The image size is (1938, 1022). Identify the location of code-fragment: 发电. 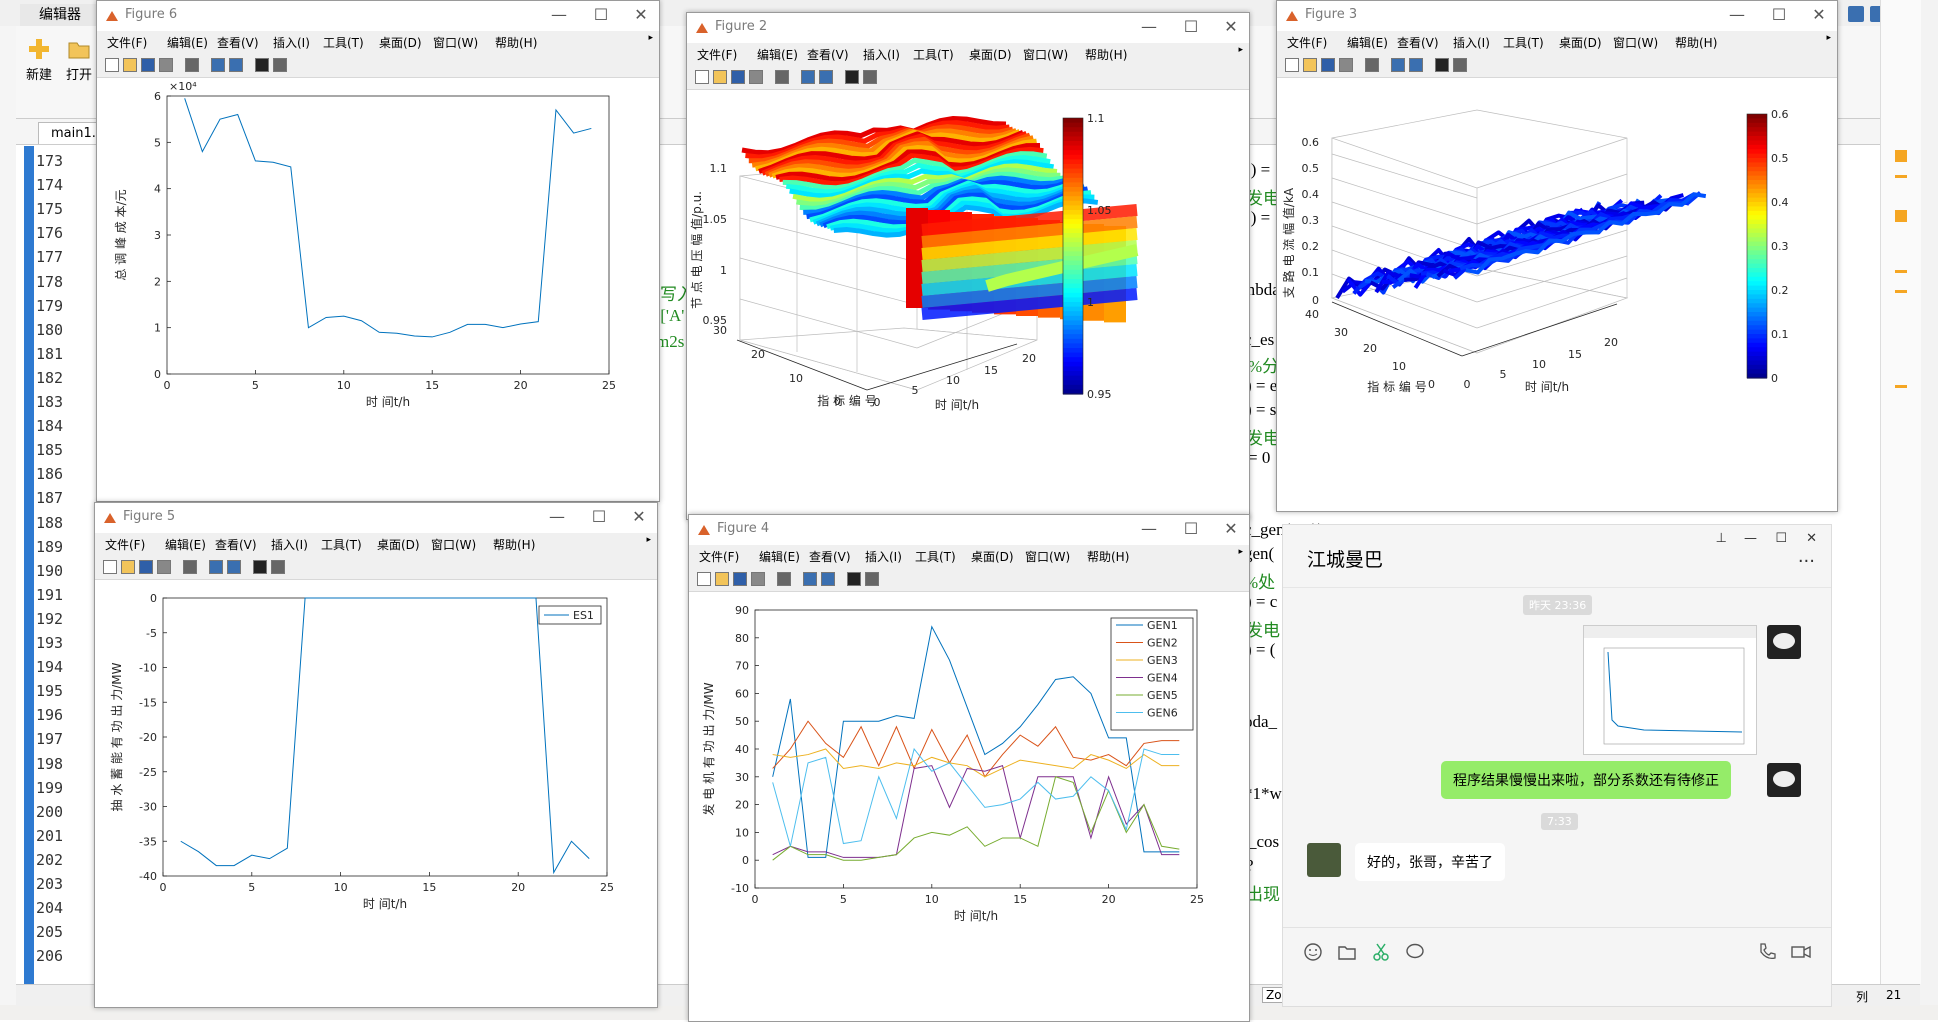
(1263, 438).